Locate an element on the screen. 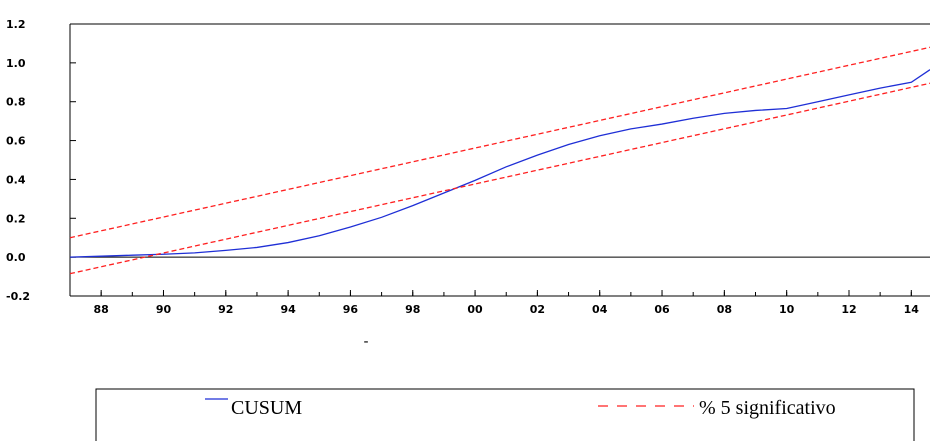  x-tick-label: 90 is located at coordinates (164, 309).